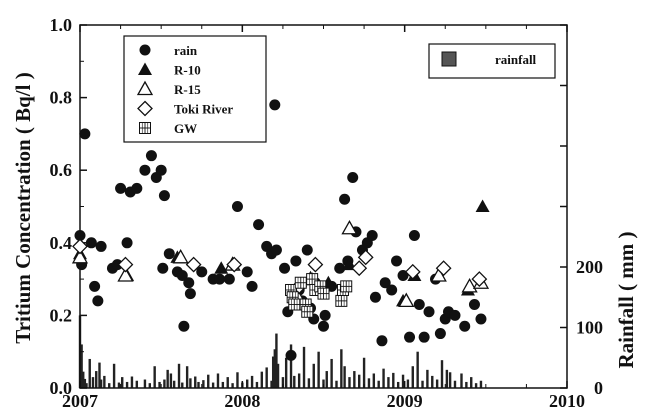 The image size is (646, 415). I want to click on rainfall-legend-label: rainfall, so click(516, 59).